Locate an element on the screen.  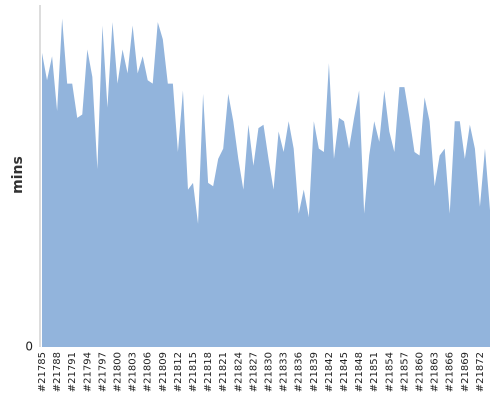
x-tick-label: #21869 is located at coordinates (465, 372).